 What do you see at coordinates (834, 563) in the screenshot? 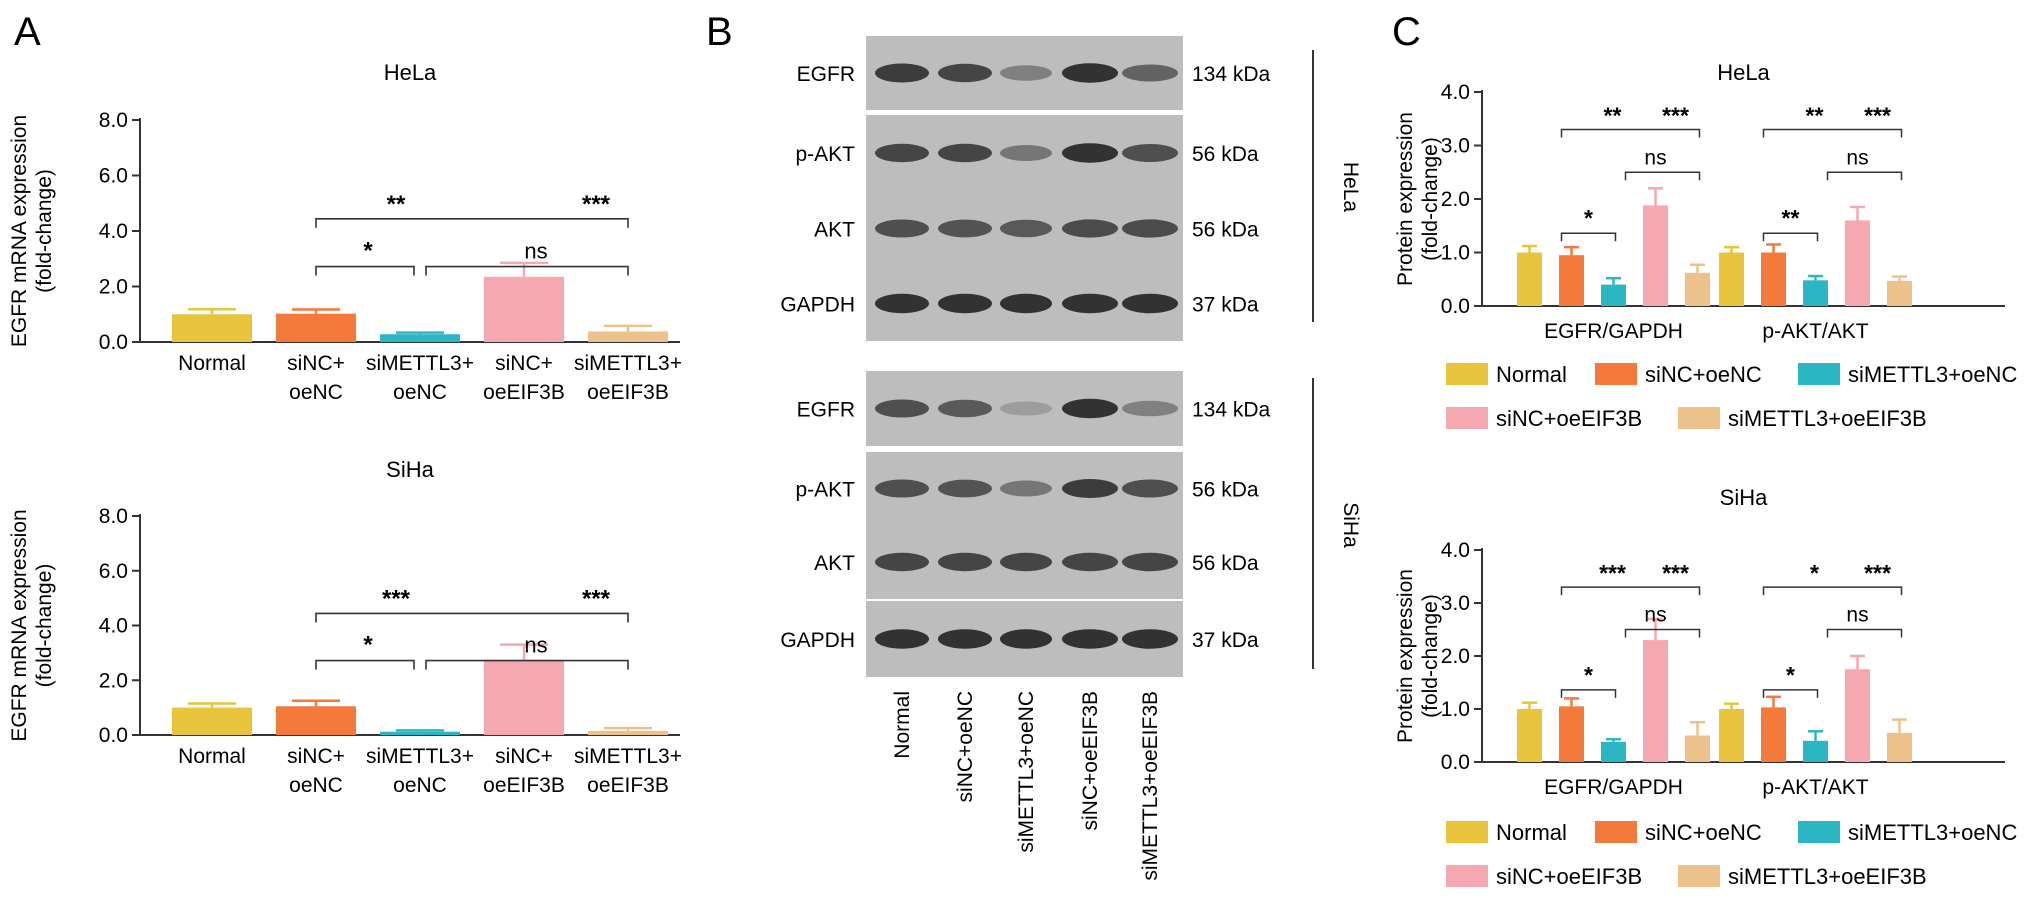
I see `protein-label: AKT` at bounding box center [834, 563].